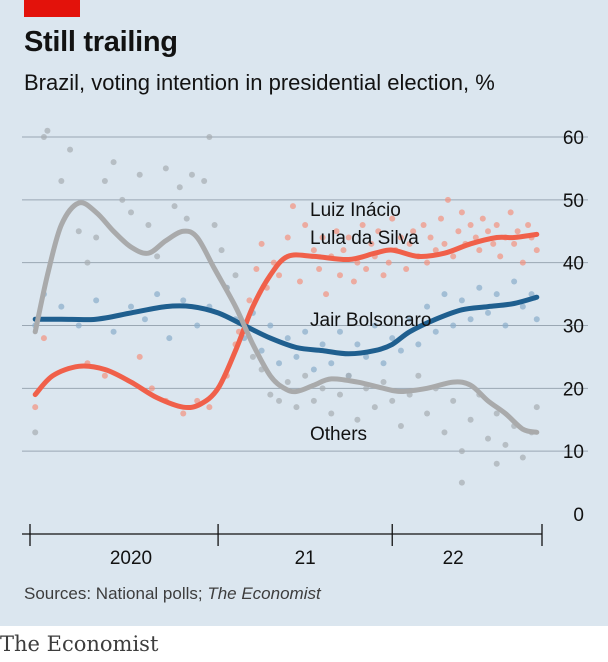 The height and width of the screenshot is (662, 608). Describe the element at coordinates (364, 238) in the screenshot. I see `lula-series-label: Lula da Silva` at that location.